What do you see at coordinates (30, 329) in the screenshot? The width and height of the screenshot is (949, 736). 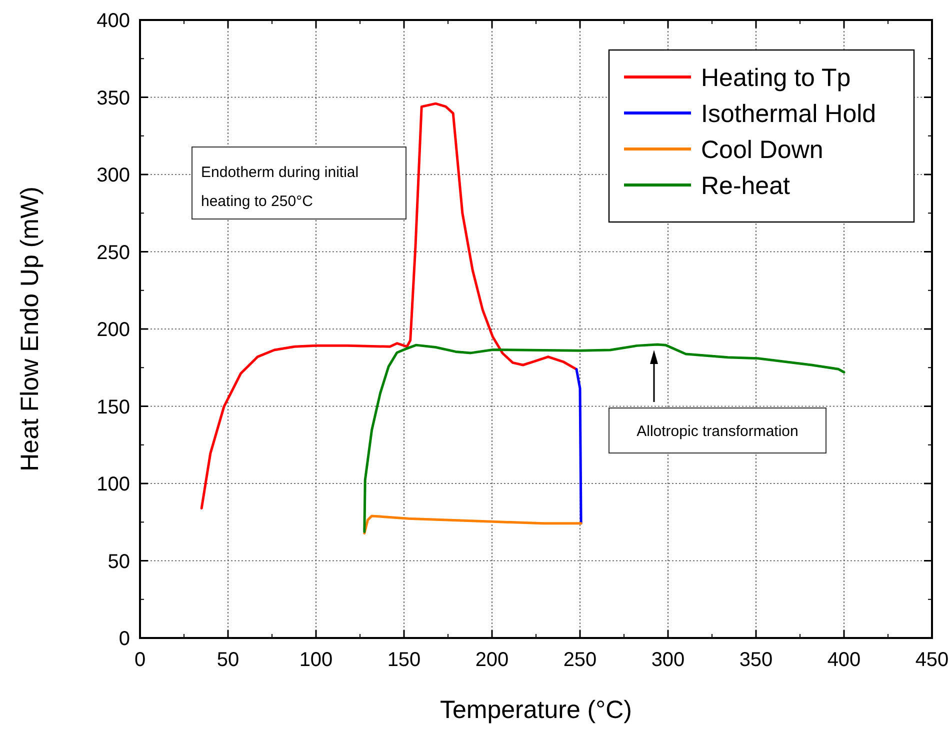 I see `y-axis-title: Heat Flow Endo Up (mW)` at bounding box center [30, 329].